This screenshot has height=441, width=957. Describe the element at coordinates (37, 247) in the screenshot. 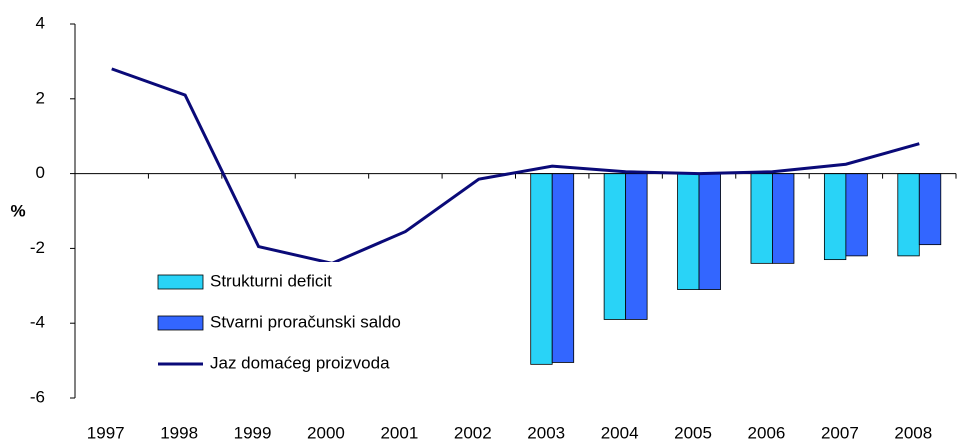

I see `y-tick-label: -2` at that location.